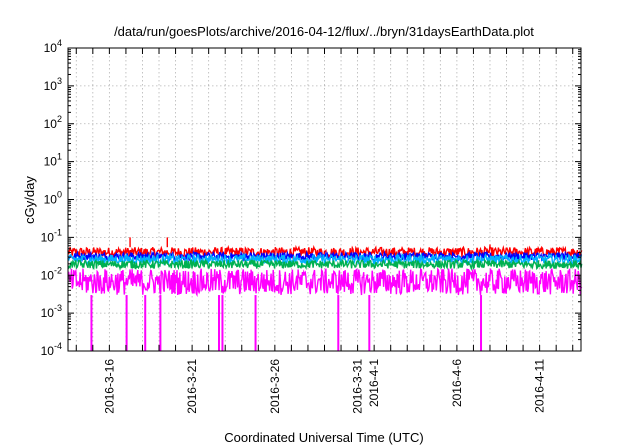 The width and height of the screenshot is (640, 448). I want to click on x-tick-label: 2016-4-11, so click(540, 386).